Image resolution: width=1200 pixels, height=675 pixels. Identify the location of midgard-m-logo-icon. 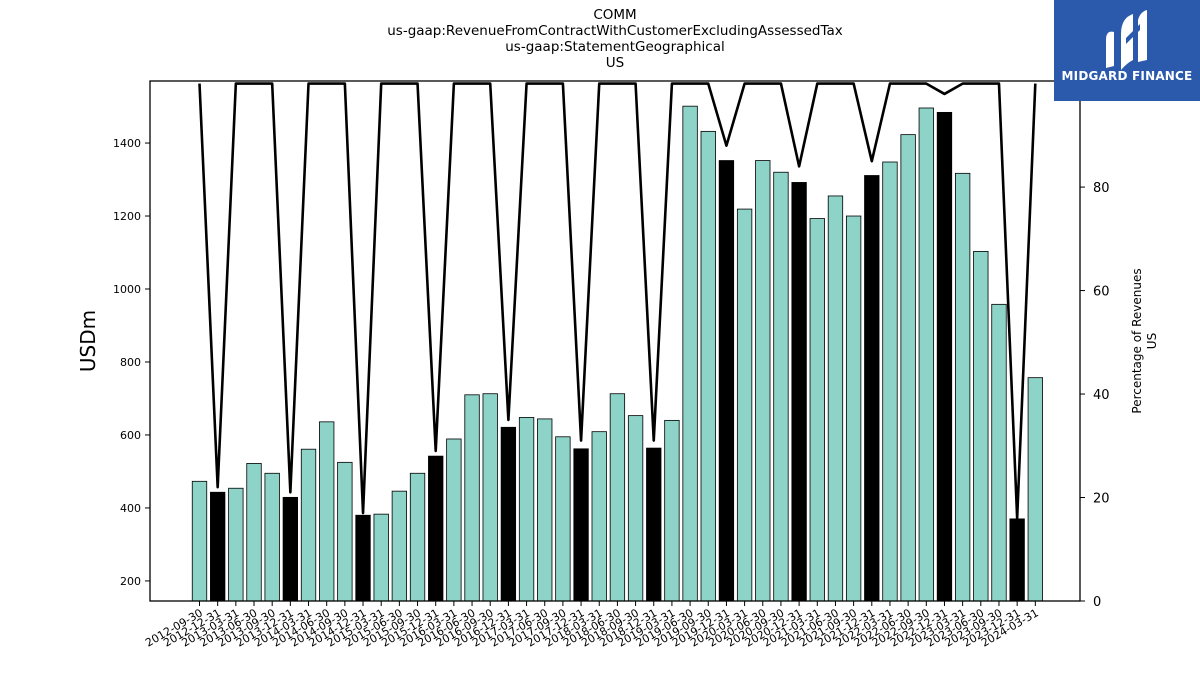
(1126, 40).